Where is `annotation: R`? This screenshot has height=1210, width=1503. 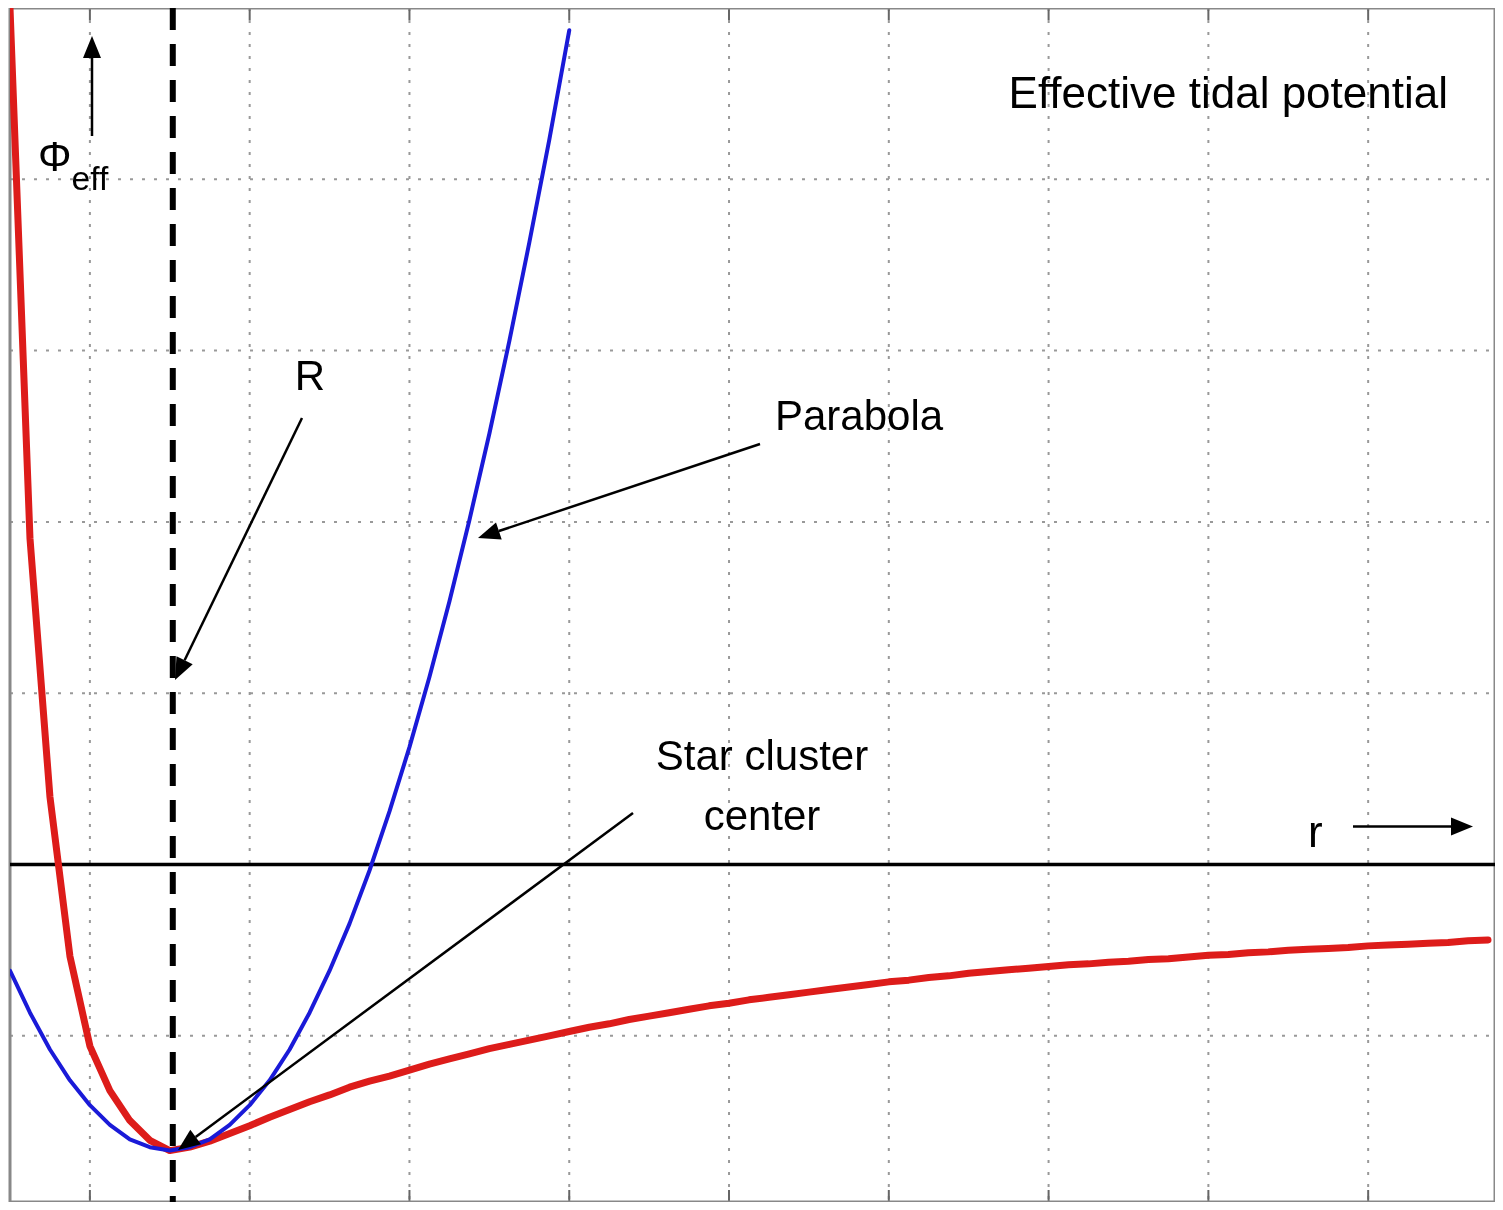
annotation: R is located at coordinates (310, 375).